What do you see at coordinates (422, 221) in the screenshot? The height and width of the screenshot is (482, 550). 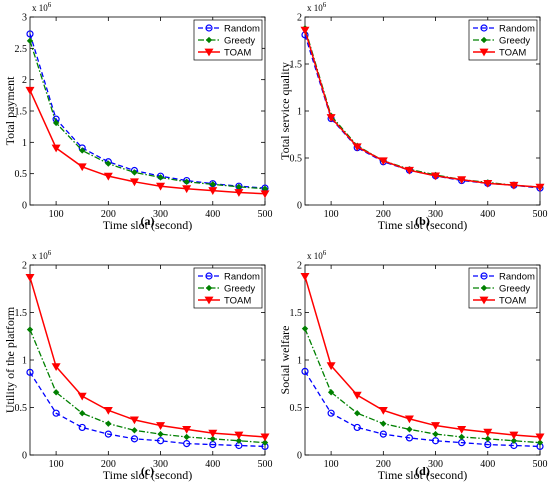 I see `panel-caption: (b)` at bounding box center [422, 221].